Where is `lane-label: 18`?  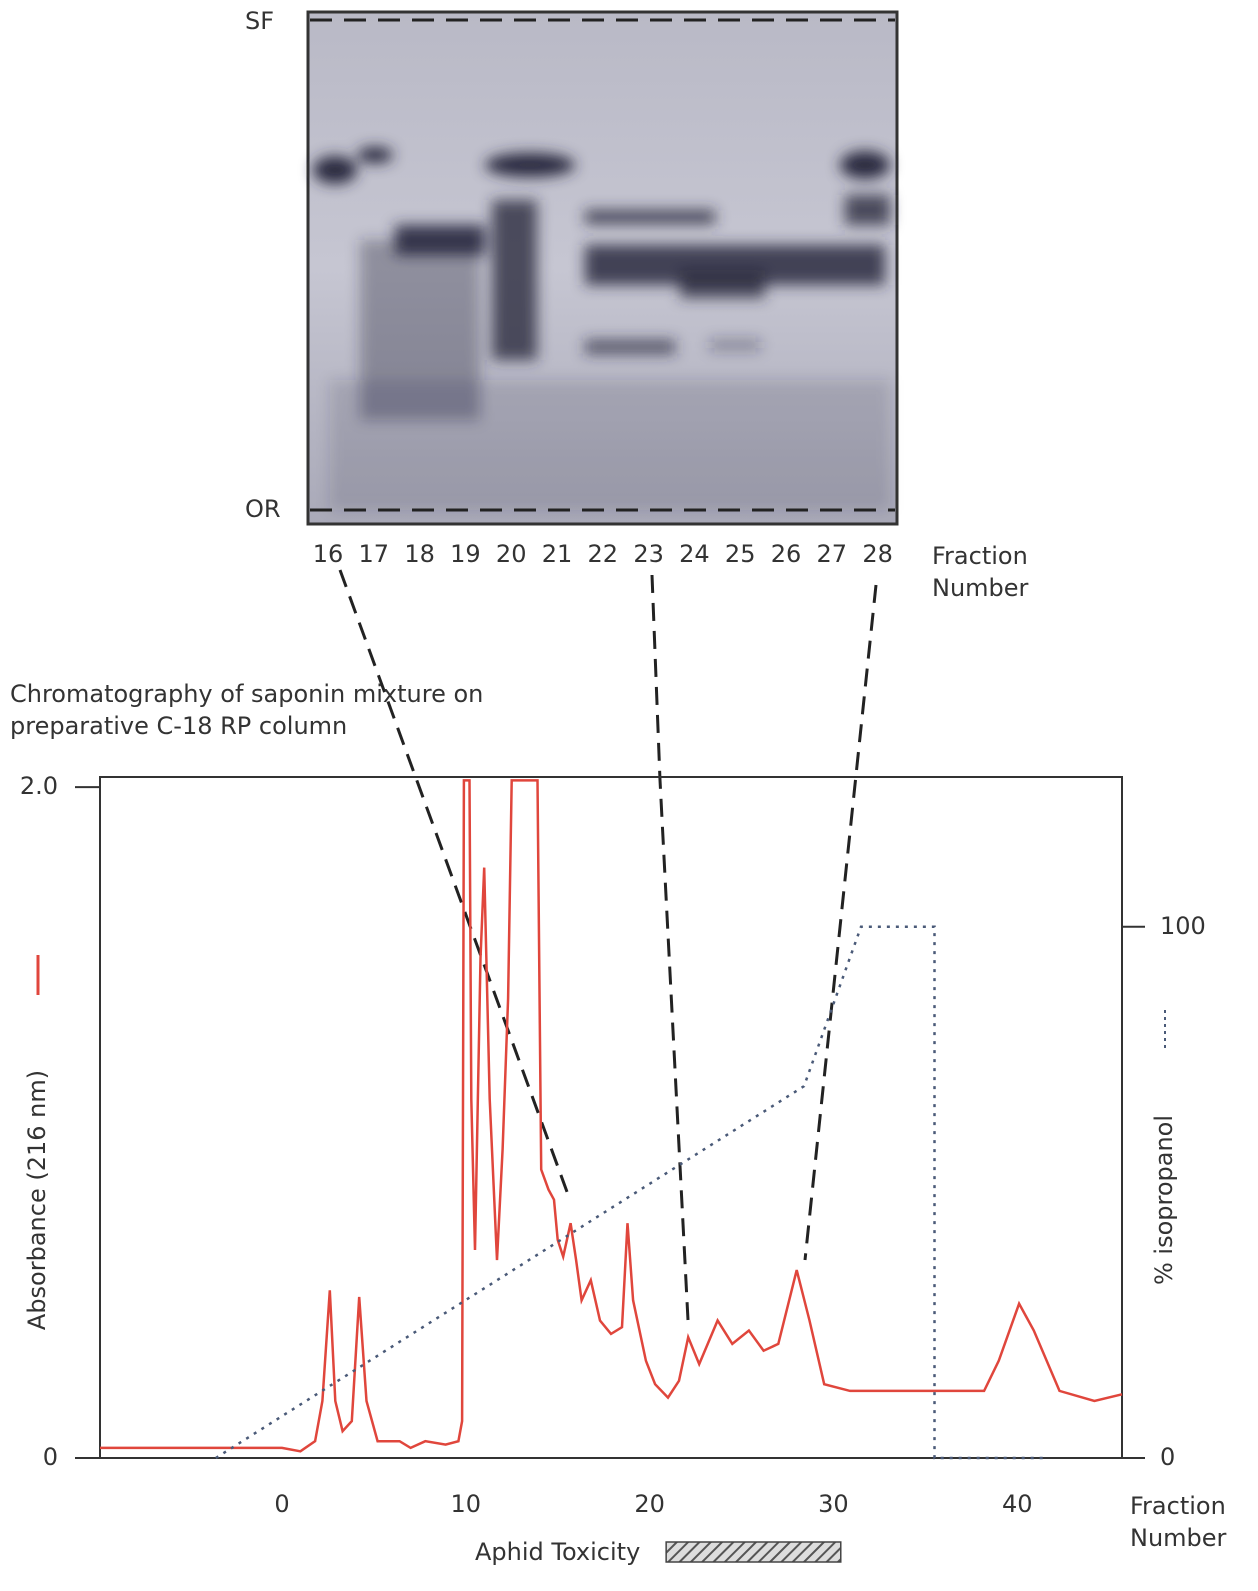 lane-label: 18 is located at coordinates (419, 554).